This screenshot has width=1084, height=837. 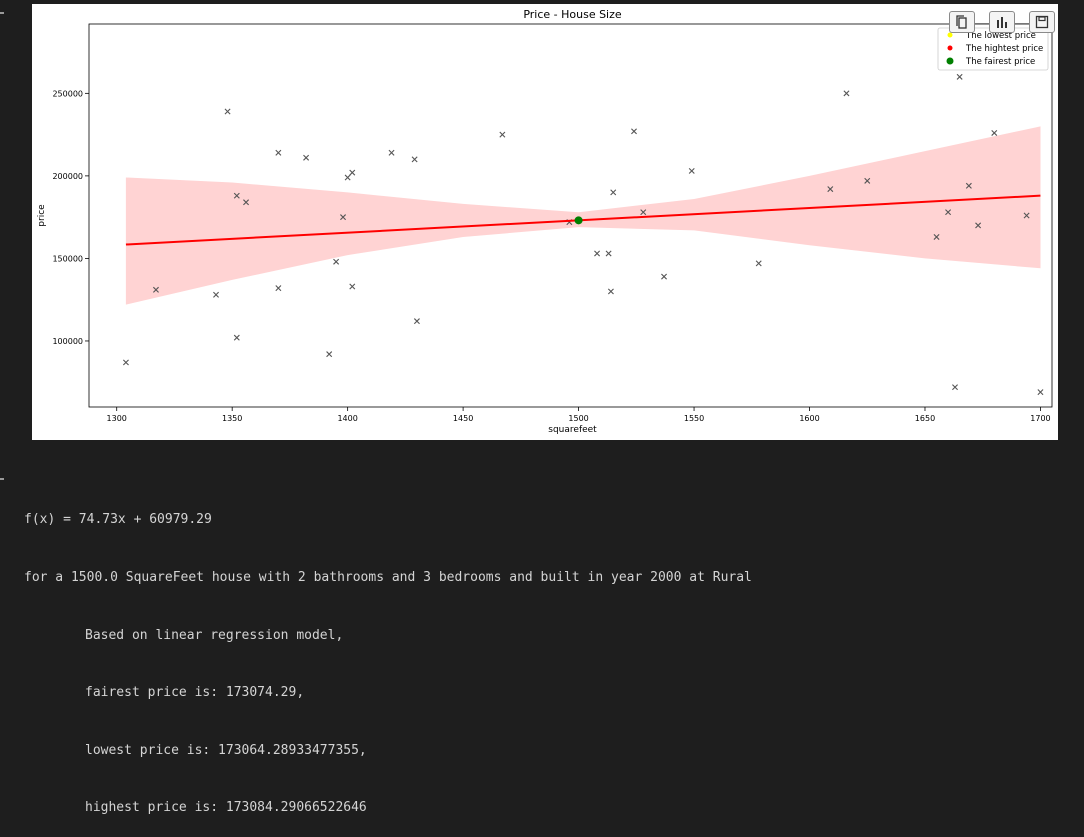 I want to click on x-axis-label: squarefeet, so click(x=572, y=430).